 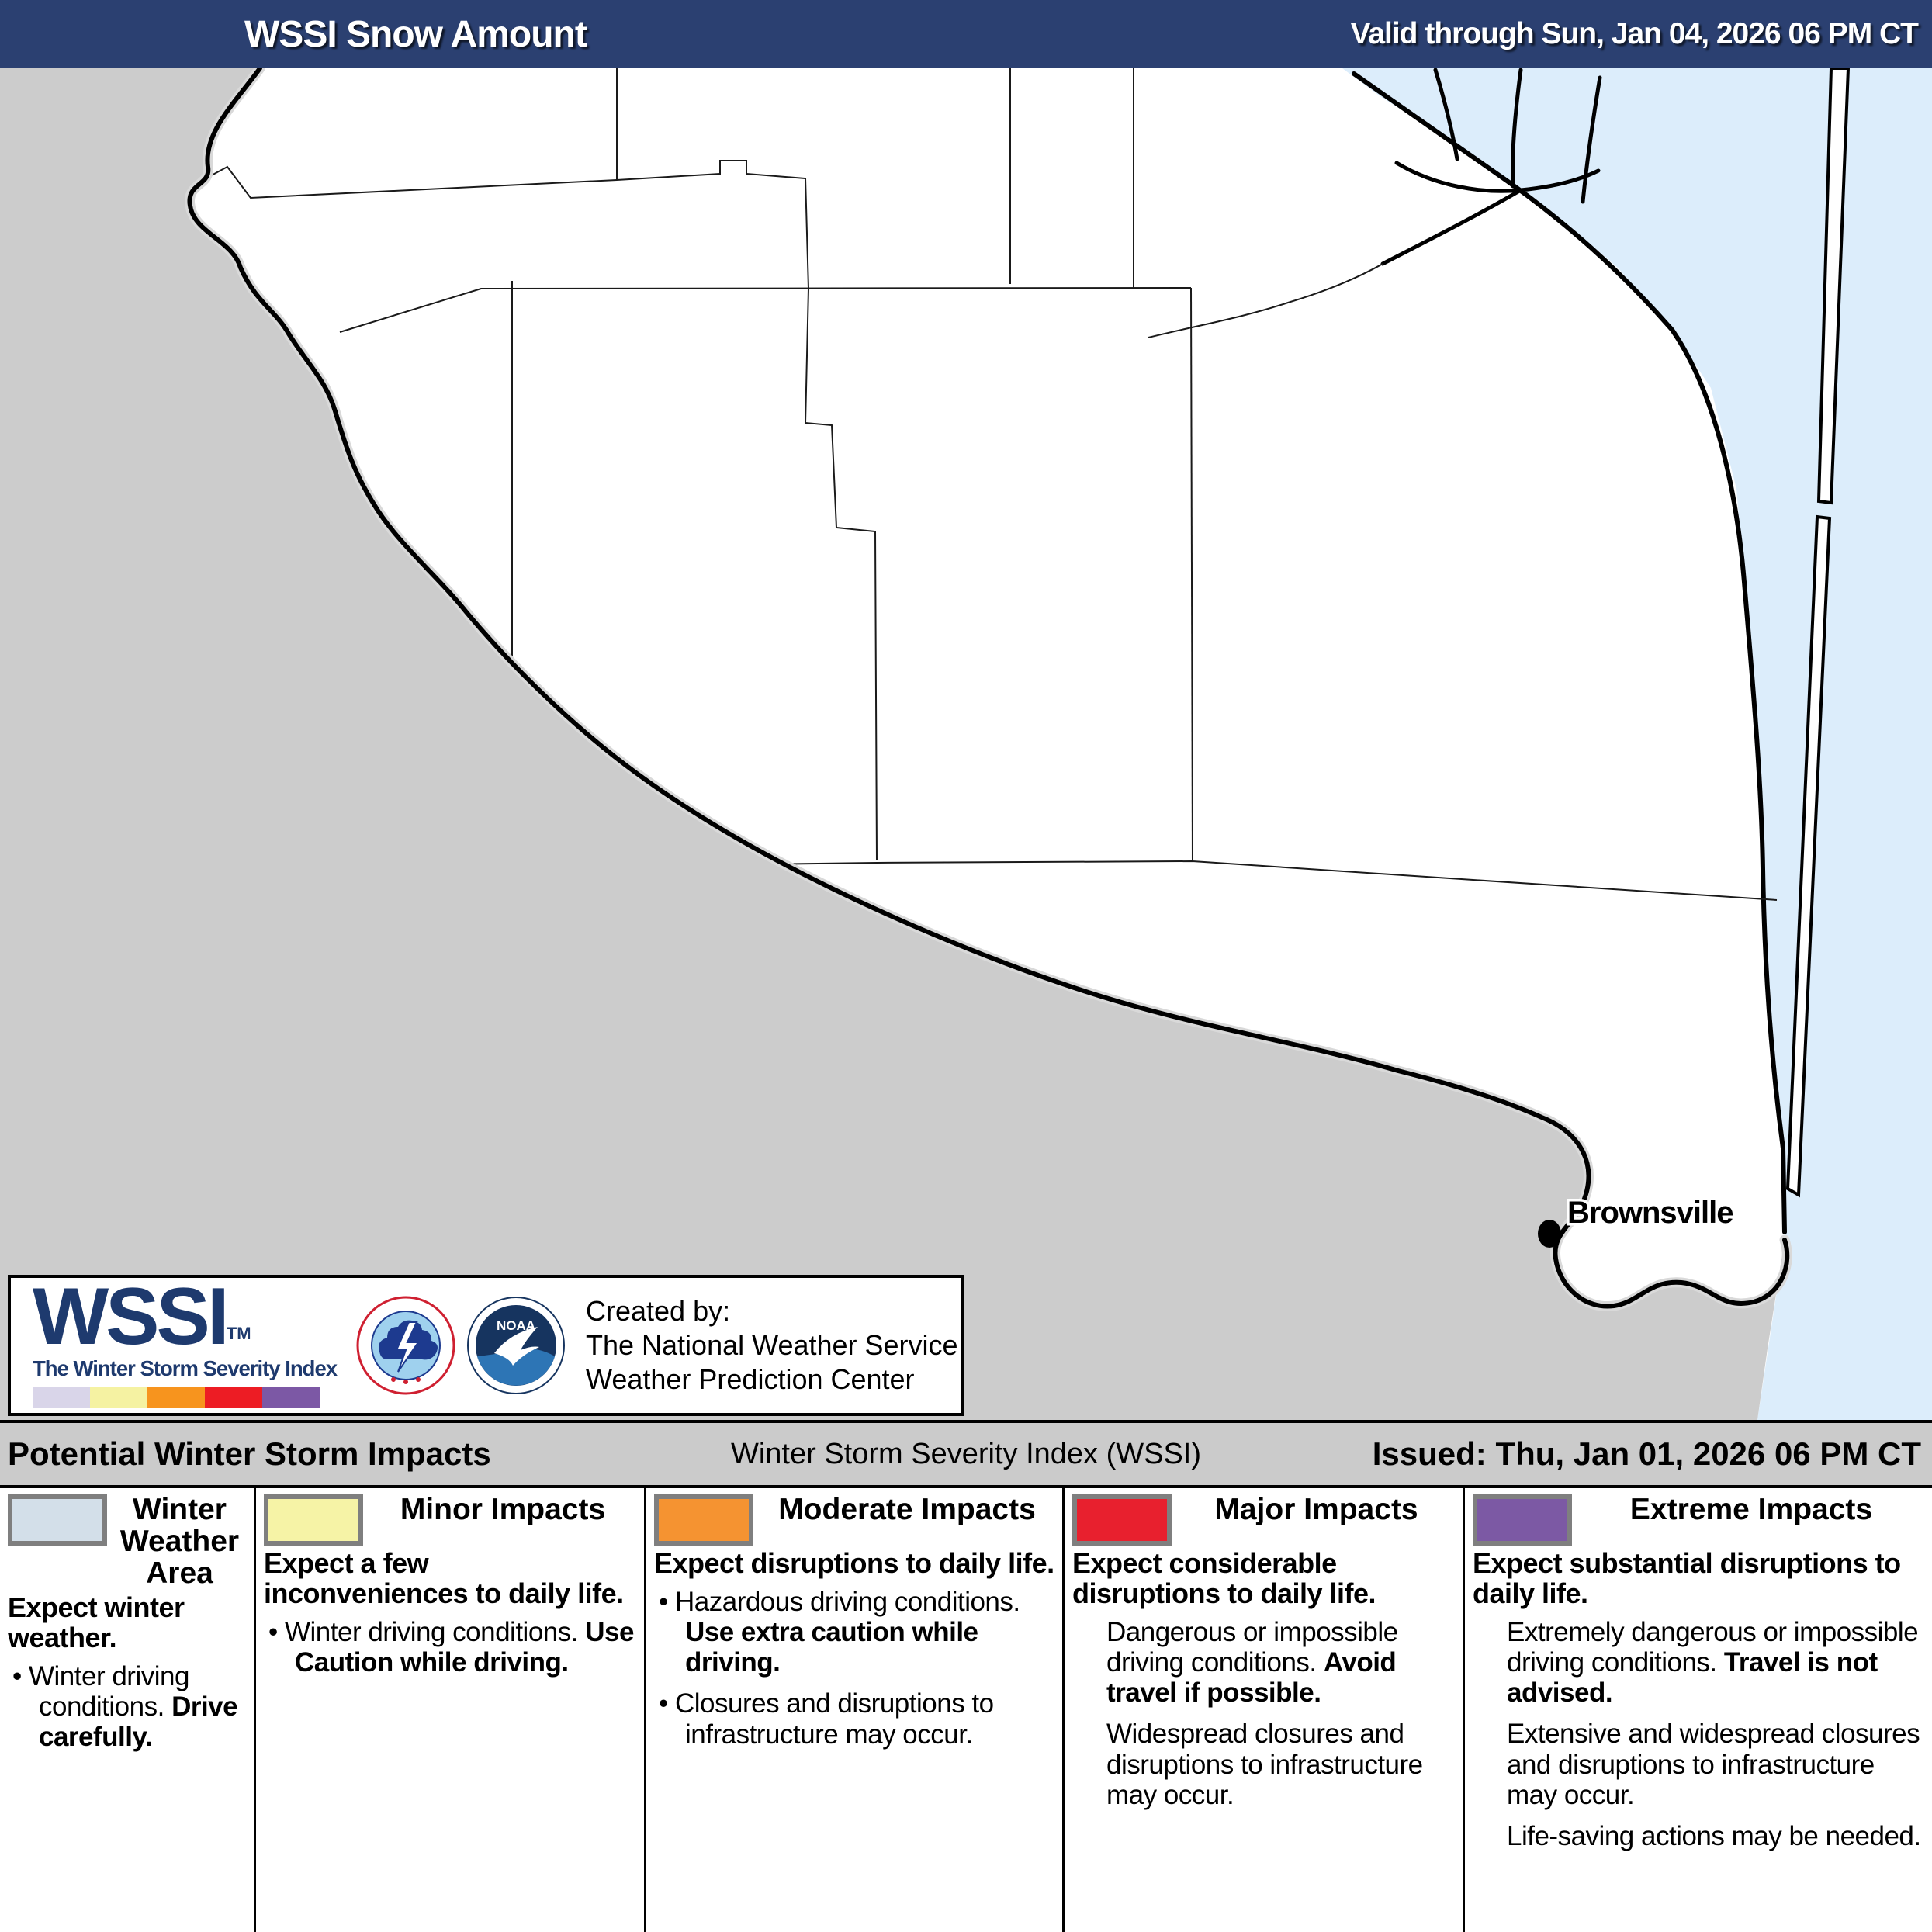 I want to click on svg-text: NOAA, so click(x=516, y=1325).